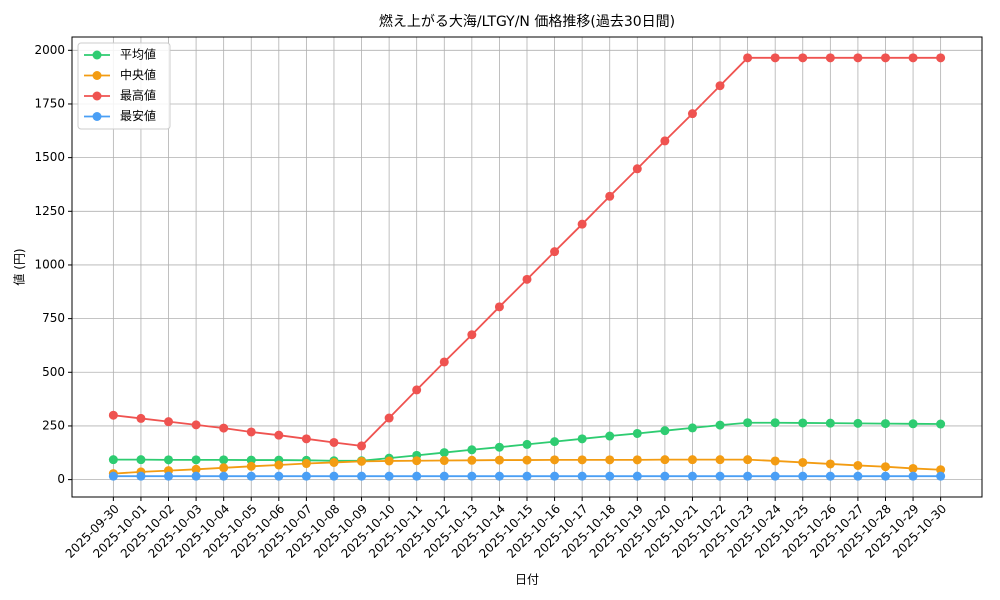 The height and width of the screenshot is (600, 1000). I want to click on y-tick-label: 1250, so click(49, 211).